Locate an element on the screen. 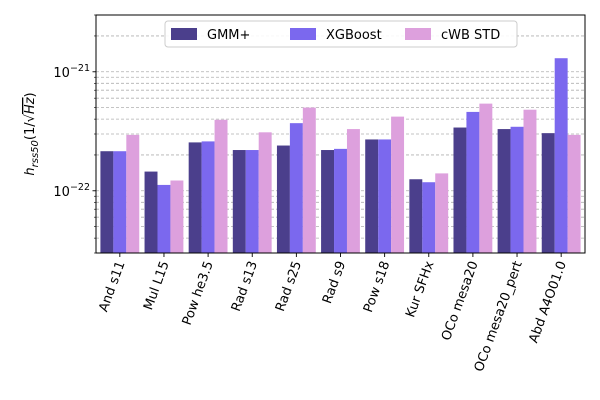 The height and width of the screenshot is (400, 600). x-tick-label: Rad s13 is located at coordinates (245, 286).